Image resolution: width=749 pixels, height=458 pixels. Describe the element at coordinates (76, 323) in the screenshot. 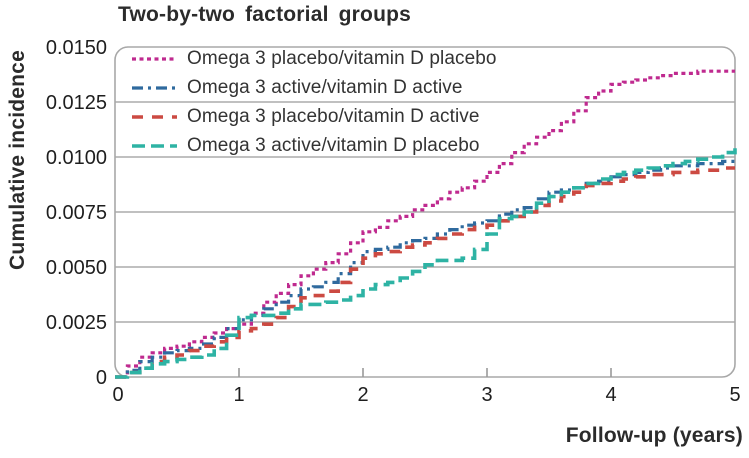

I see `y-tick-label: 0.0025` at that location.